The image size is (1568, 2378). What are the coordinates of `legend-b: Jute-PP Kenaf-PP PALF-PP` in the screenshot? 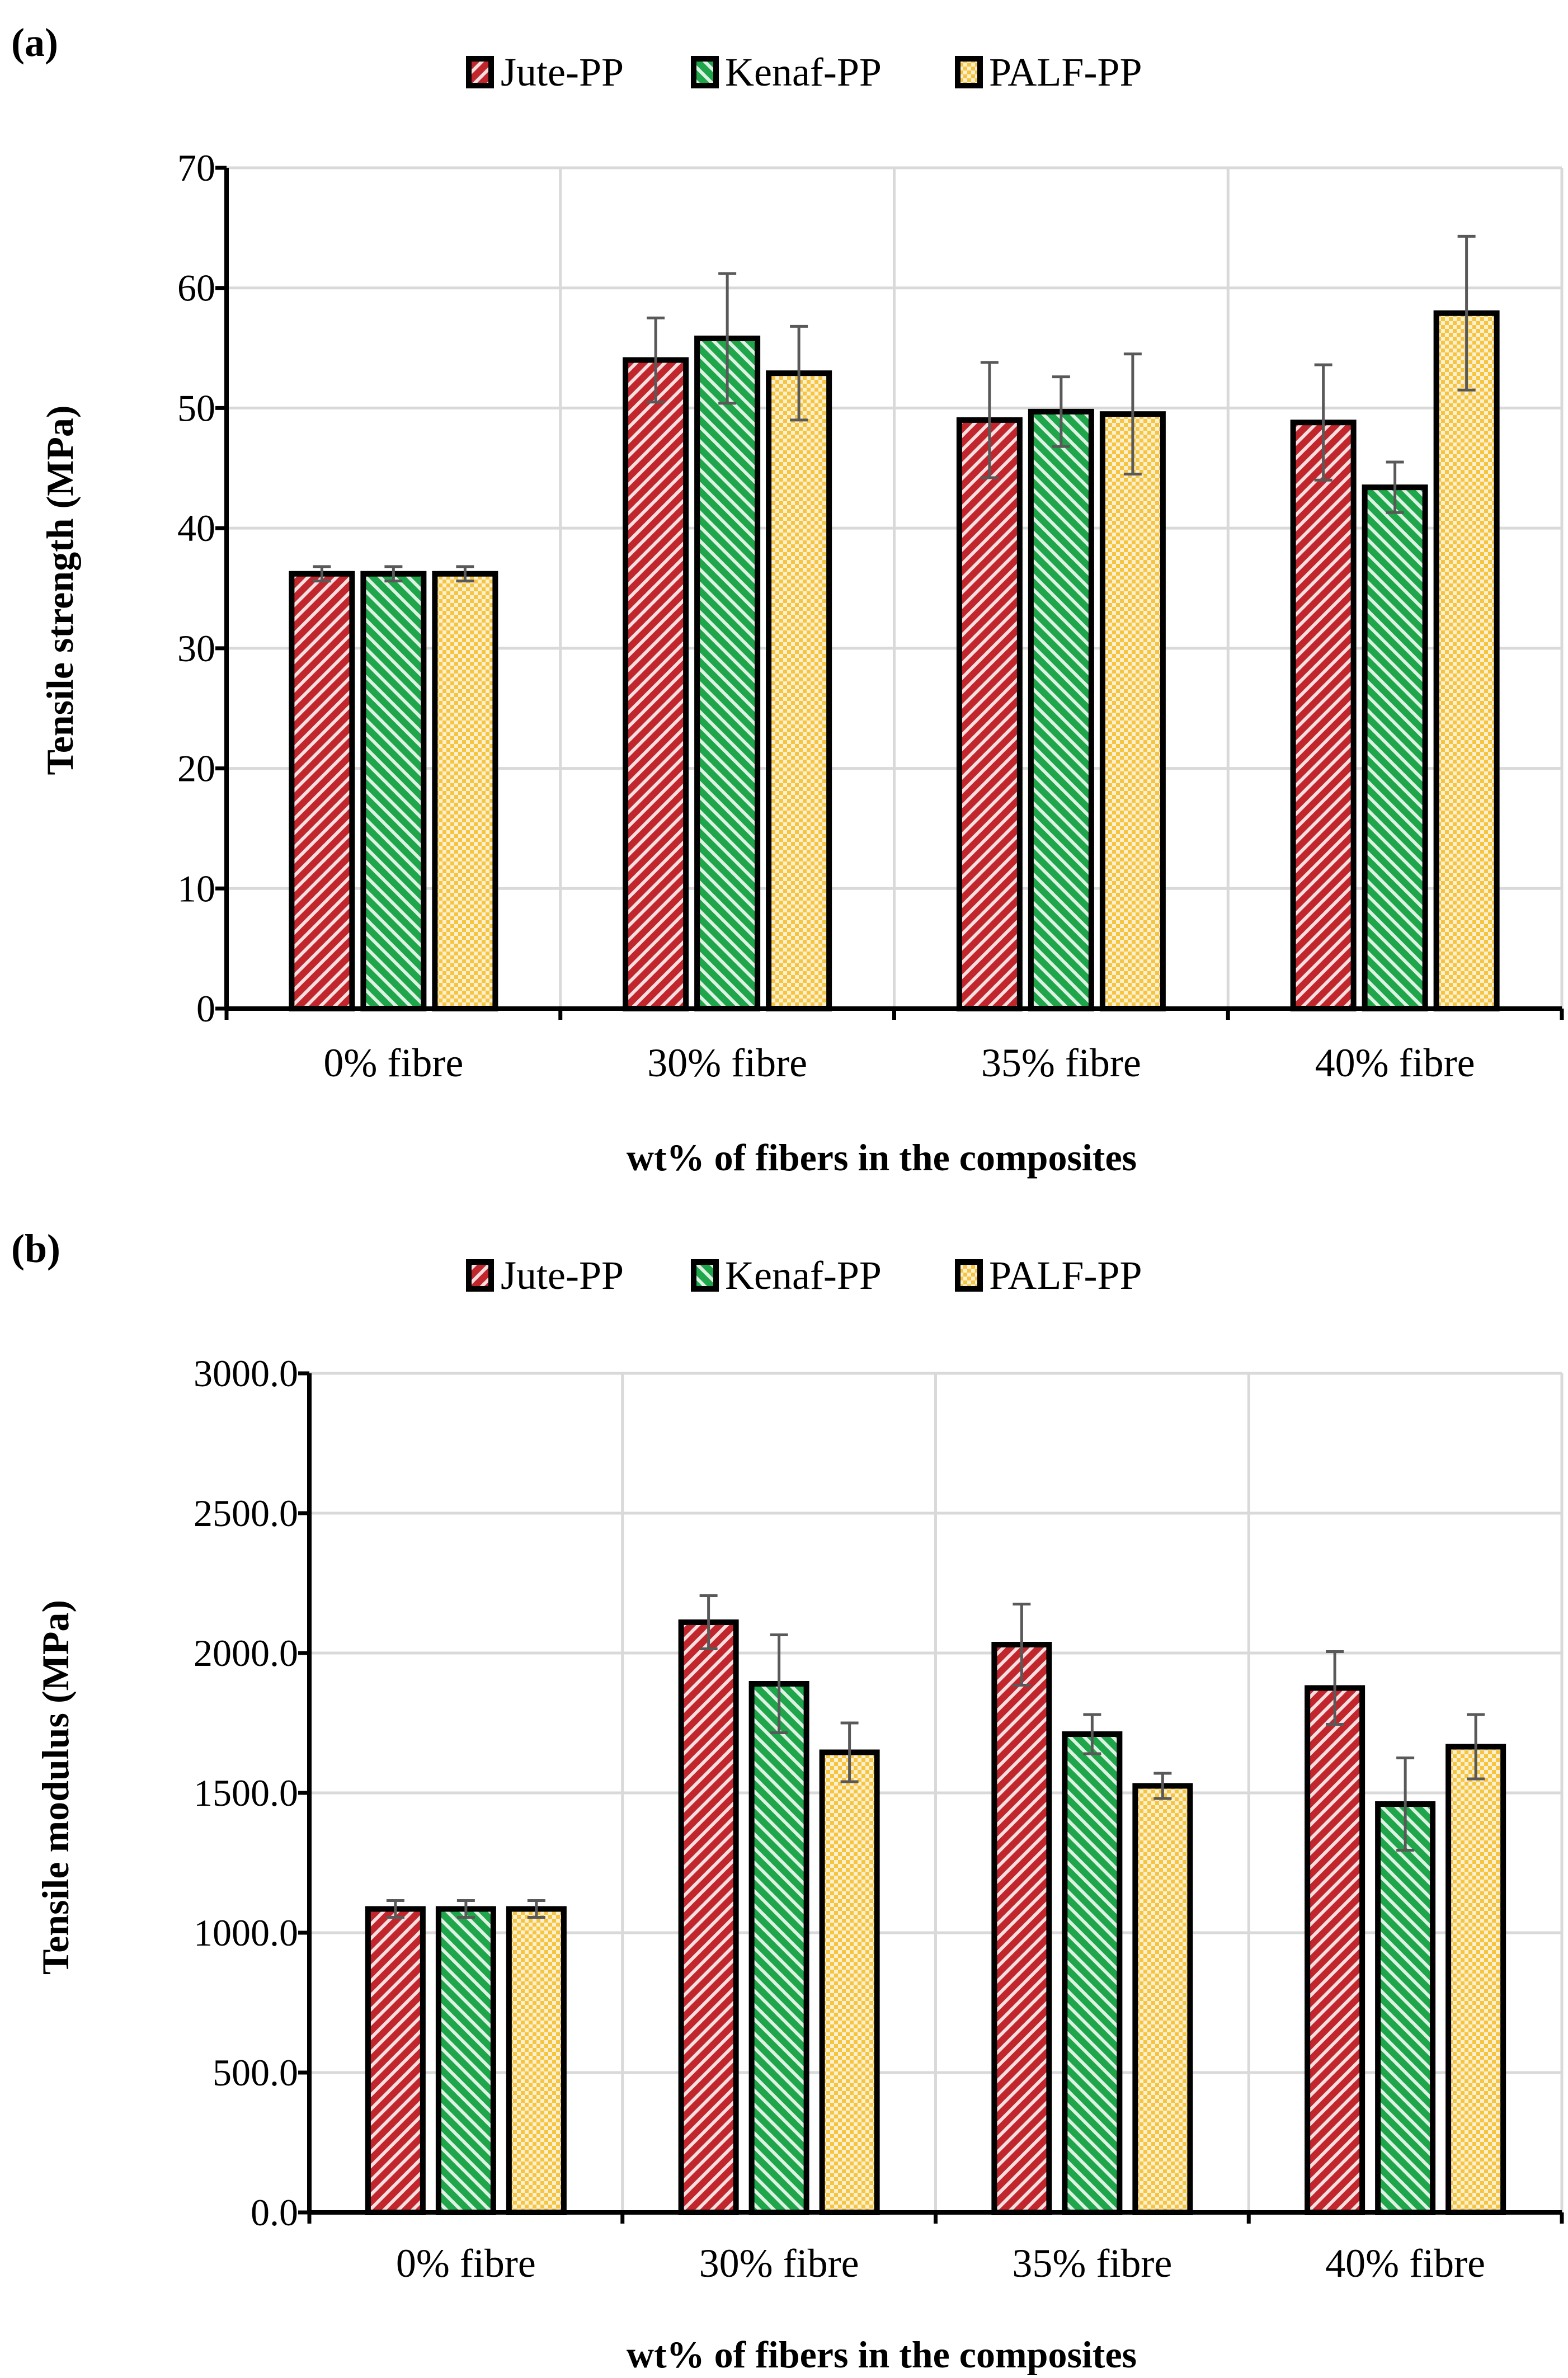 It's located at (804, 1275).